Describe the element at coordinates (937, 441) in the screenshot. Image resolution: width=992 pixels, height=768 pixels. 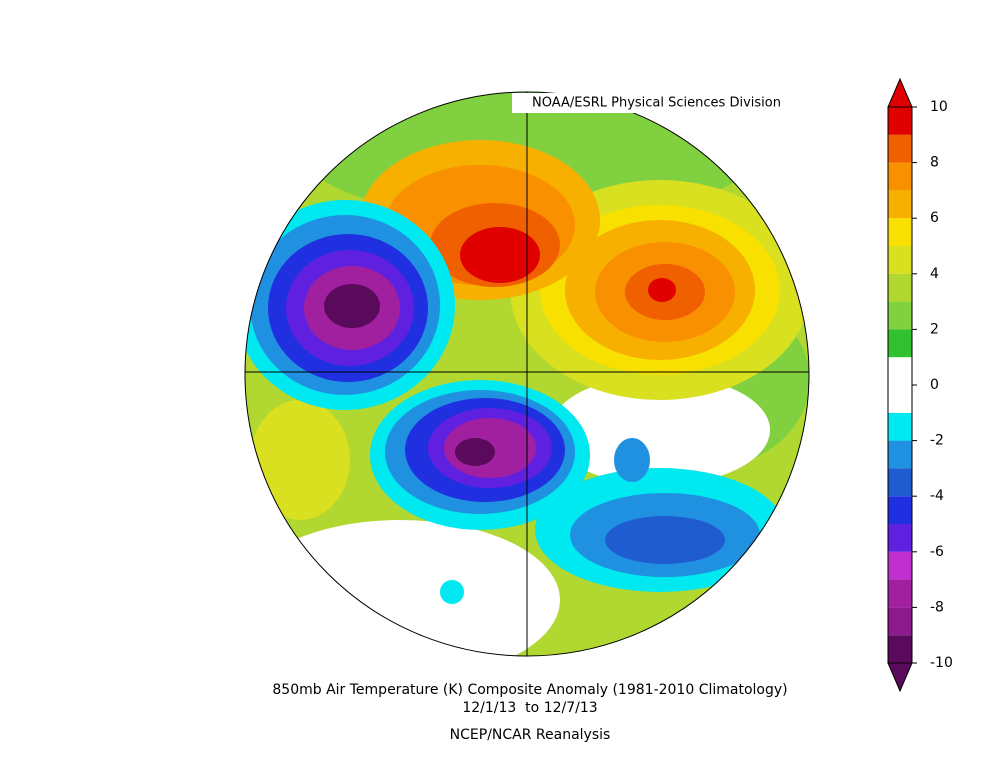
I see `colorbar-tick-label: -2` at that location.